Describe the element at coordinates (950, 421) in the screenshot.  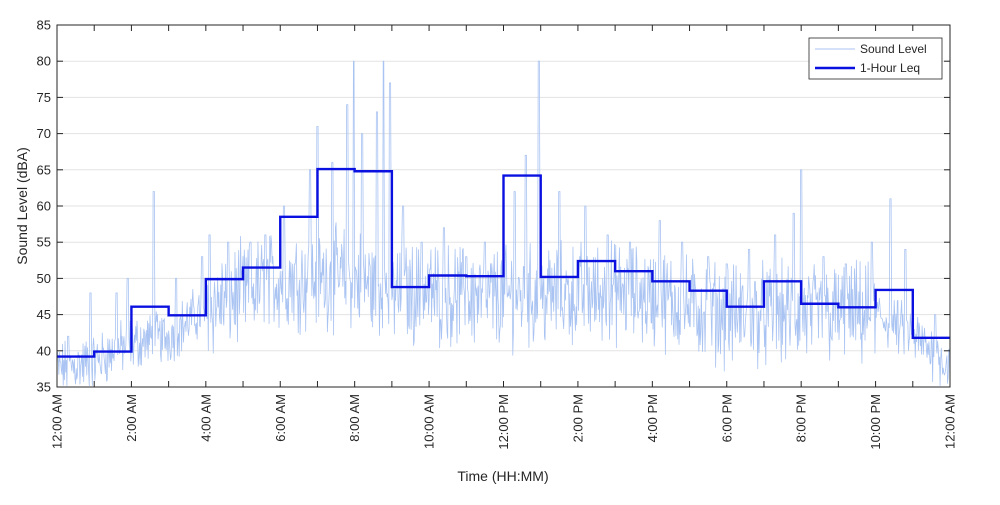
I see `x-tick-label-12: 12:00 AM` at that location.